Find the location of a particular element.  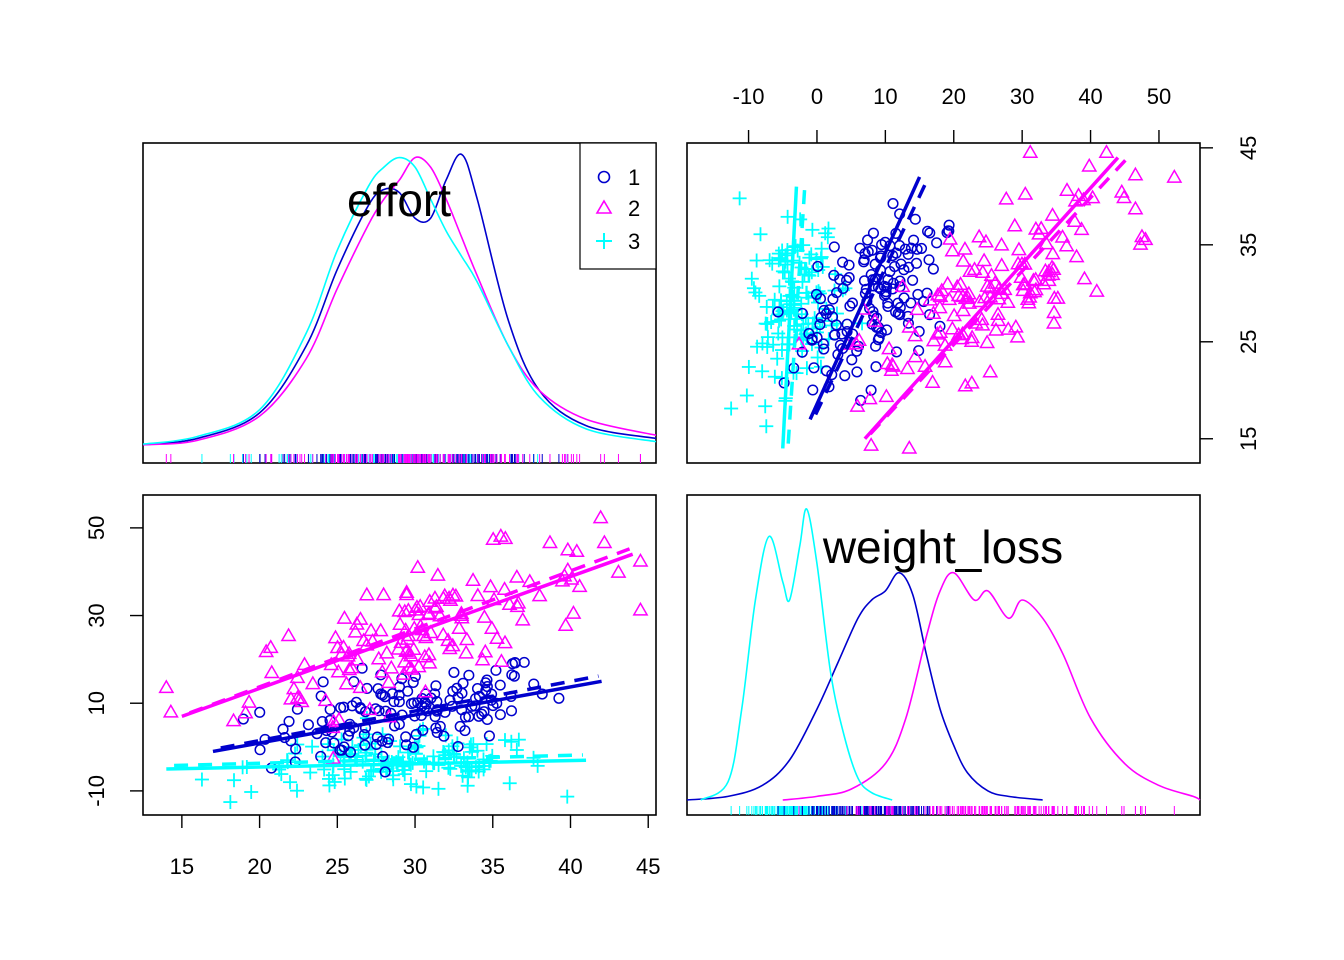

scatter-top-right-layer is located at coordinates (953, 299).